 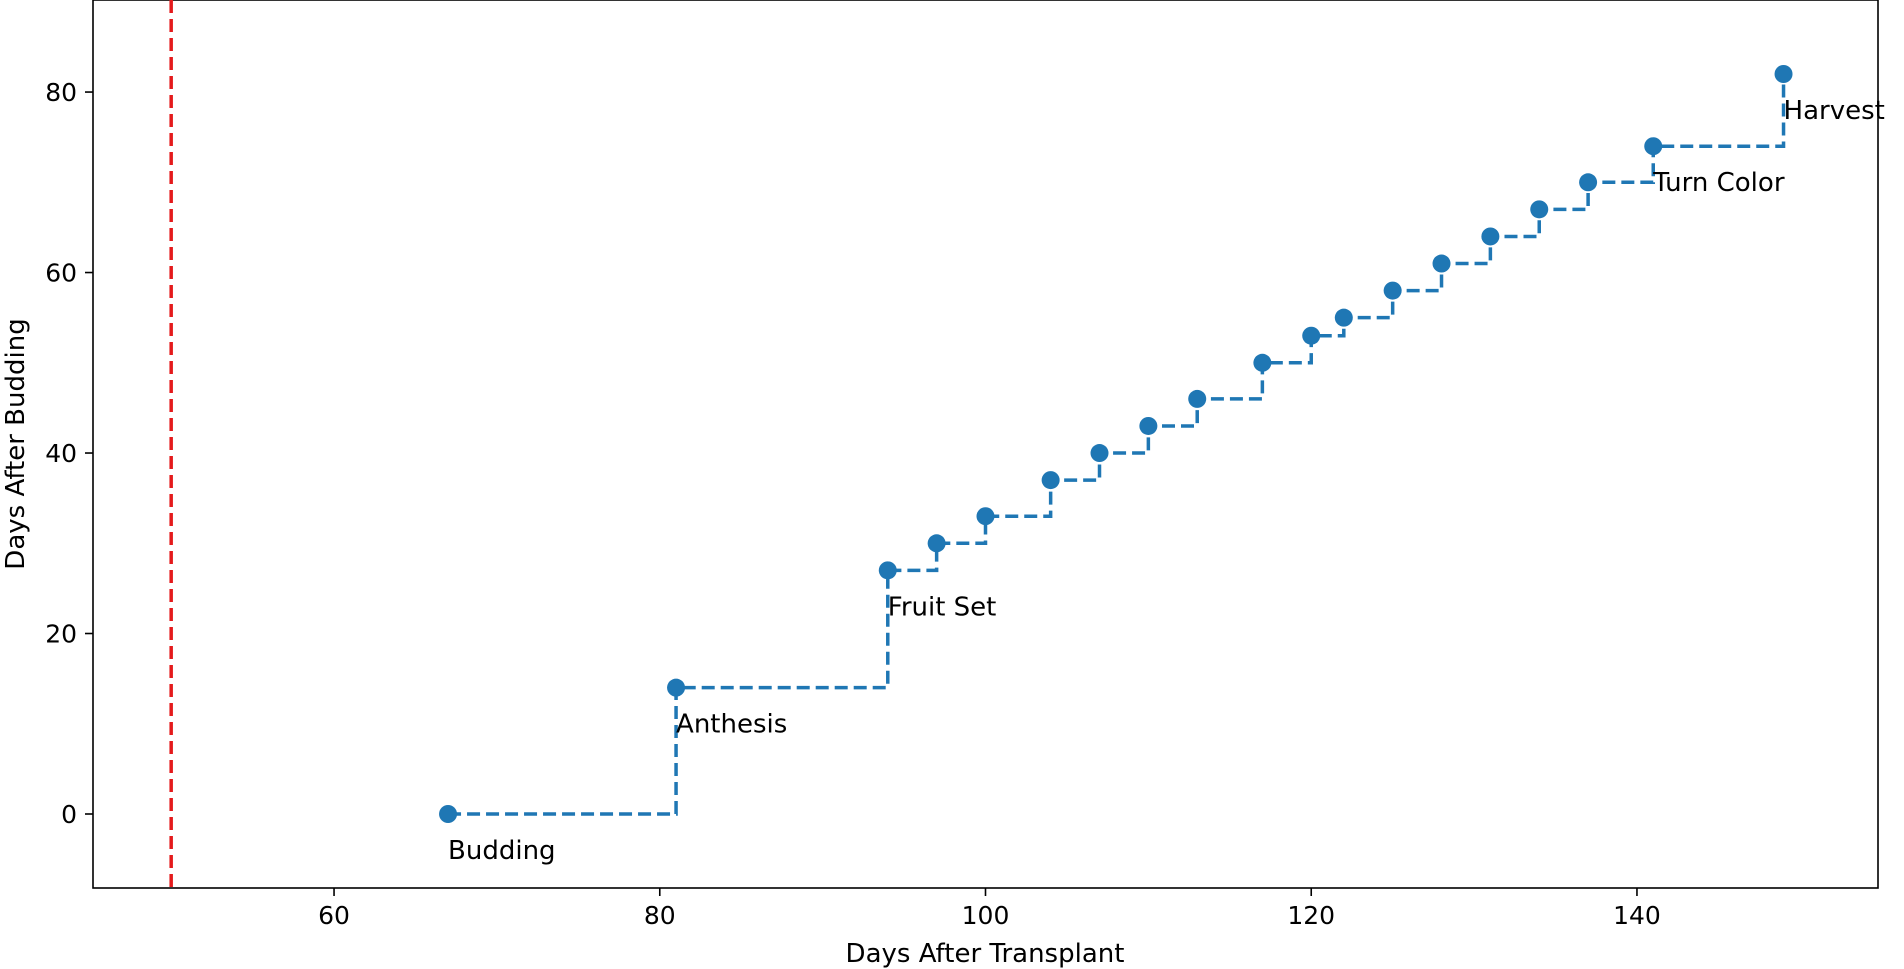 What do you see at coordinates (986, 915) in the screenshot?
I see `x-tick-label: 100` at bounding box center [986, 915].